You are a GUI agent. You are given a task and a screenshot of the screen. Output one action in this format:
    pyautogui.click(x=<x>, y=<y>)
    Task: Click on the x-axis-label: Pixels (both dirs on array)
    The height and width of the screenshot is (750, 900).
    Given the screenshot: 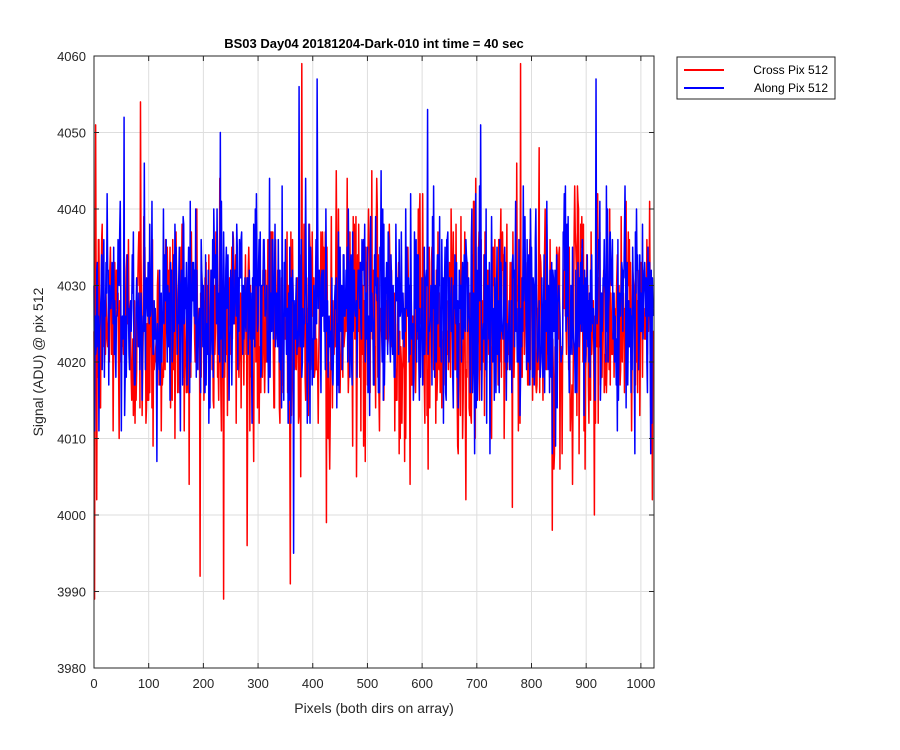 What is the action you would take?
    pyautogui.click(x=374, y=708)
    